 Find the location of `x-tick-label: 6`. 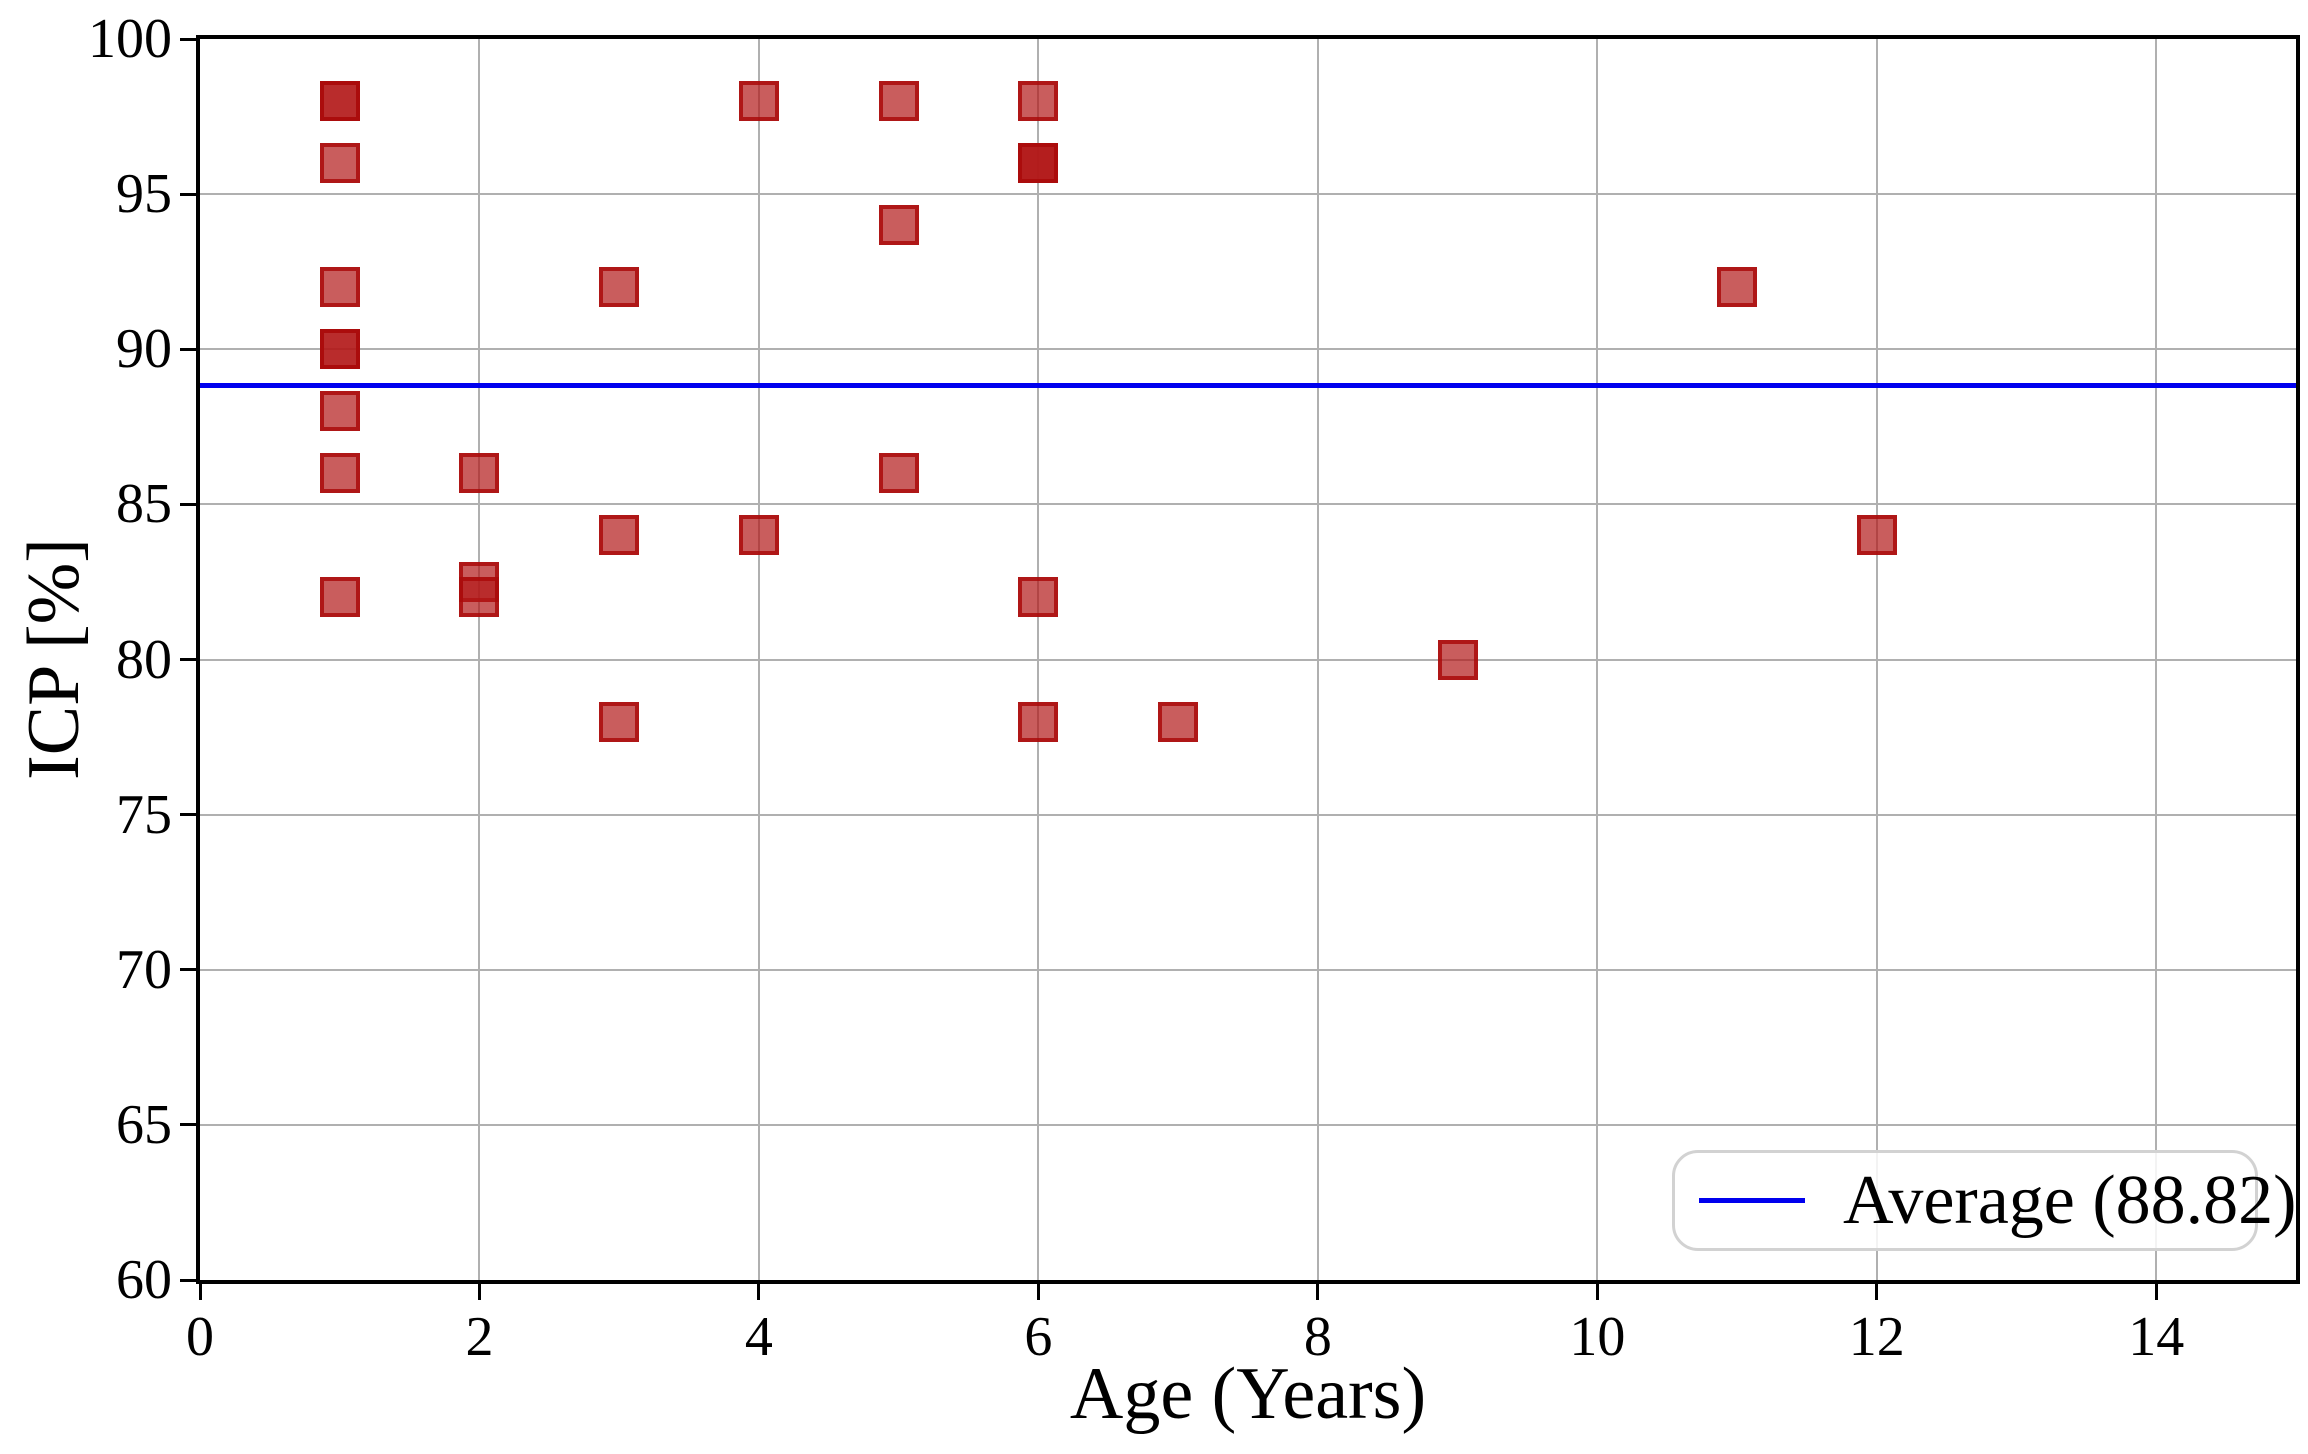

x-tick-label: 6 is located at coordinates (1038, 1337).